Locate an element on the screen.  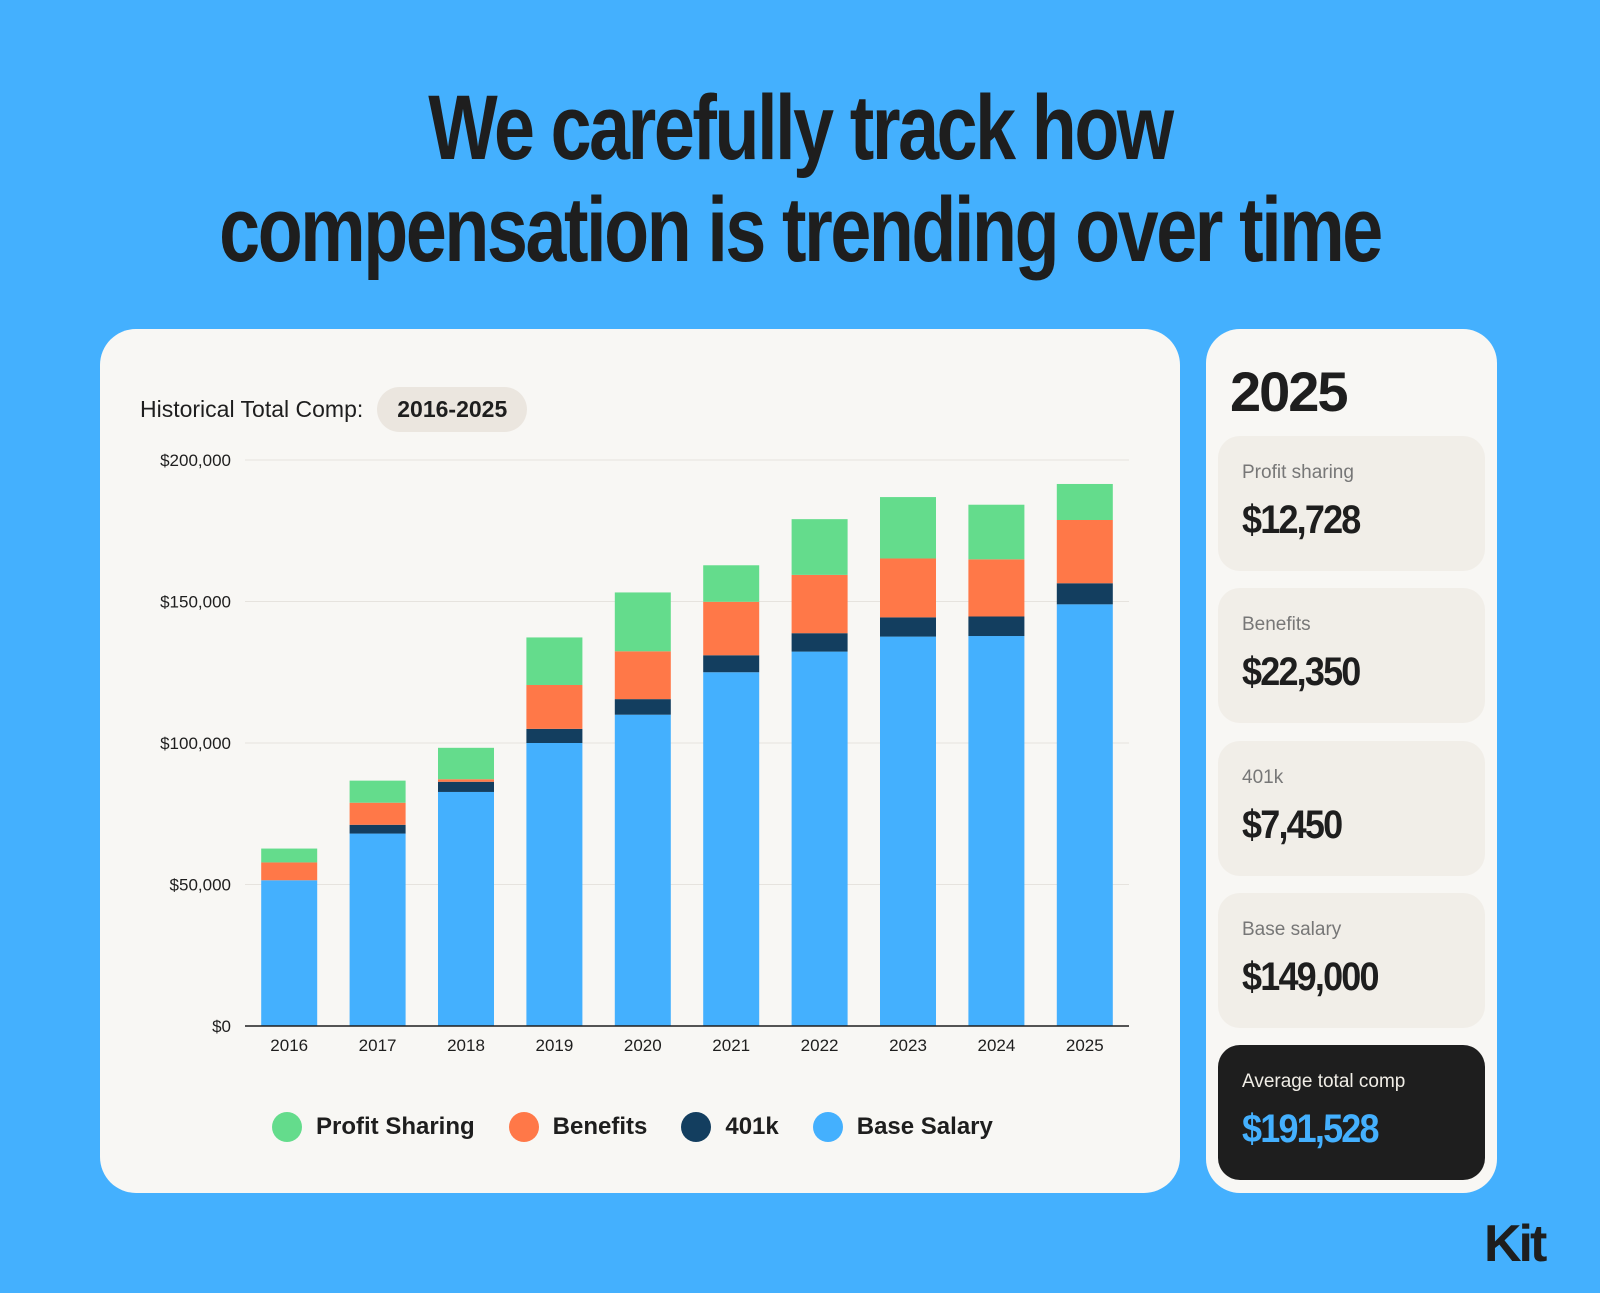
y-tick-label: $50,000 is located at coordinates (200, 885).